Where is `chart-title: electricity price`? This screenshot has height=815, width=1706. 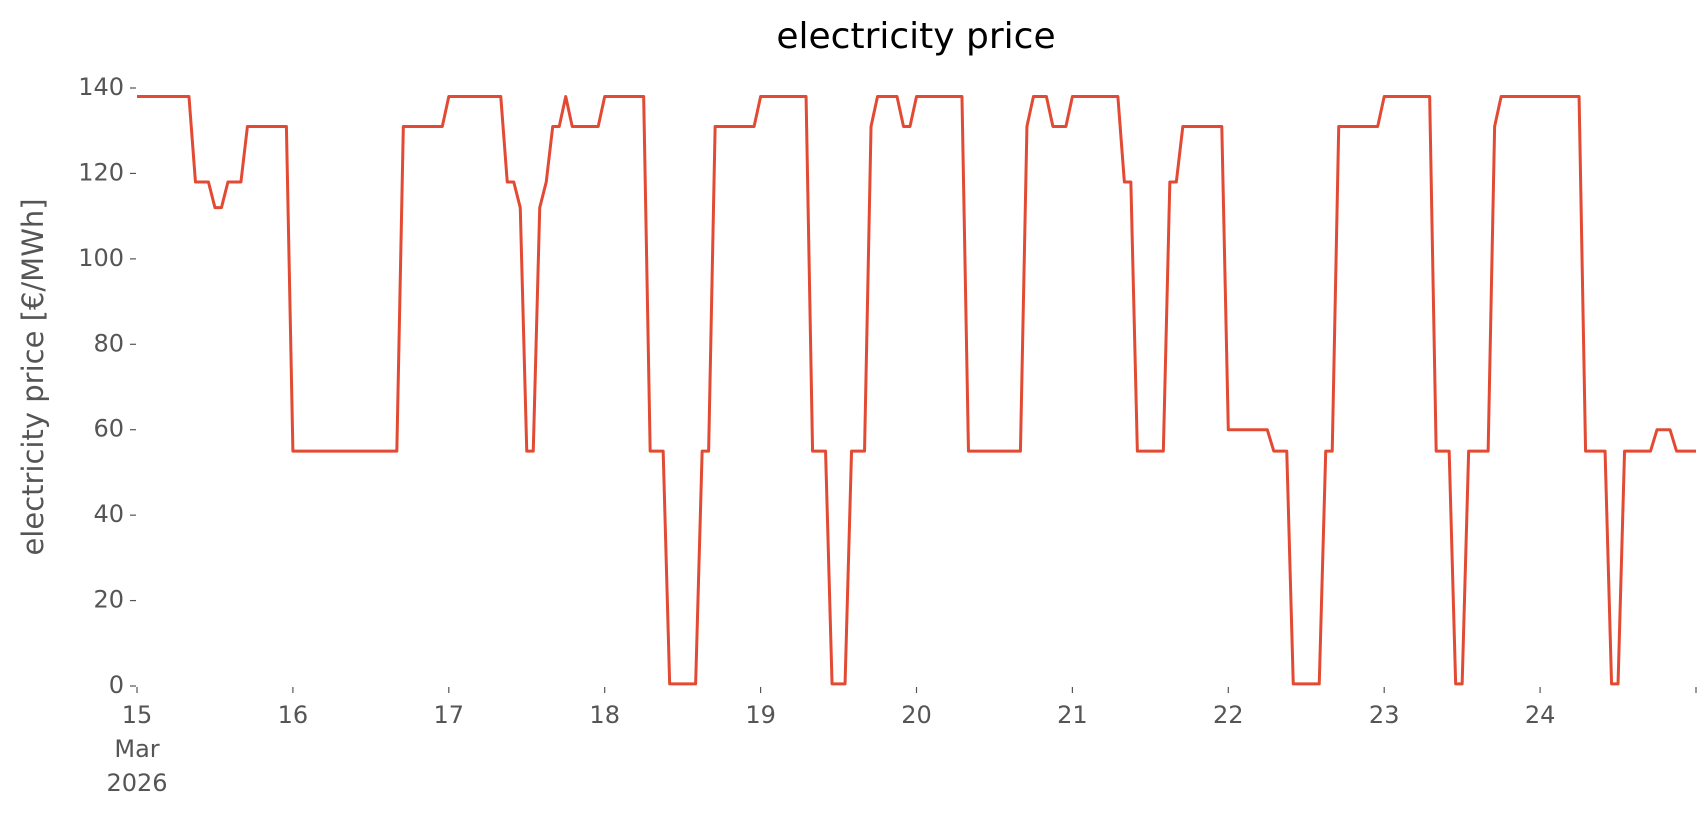
chart-title: electricity price is located at coordinates (915, 36).